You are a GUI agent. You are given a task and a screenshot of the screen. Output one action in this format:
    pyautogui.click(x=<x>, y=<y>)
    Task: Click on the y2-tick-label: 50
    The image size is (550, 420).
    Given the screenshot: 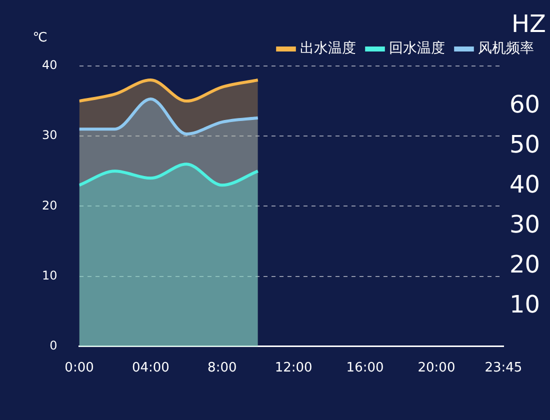 What is the action you would take?
    pyautogui.click(x=524, y=144)
    